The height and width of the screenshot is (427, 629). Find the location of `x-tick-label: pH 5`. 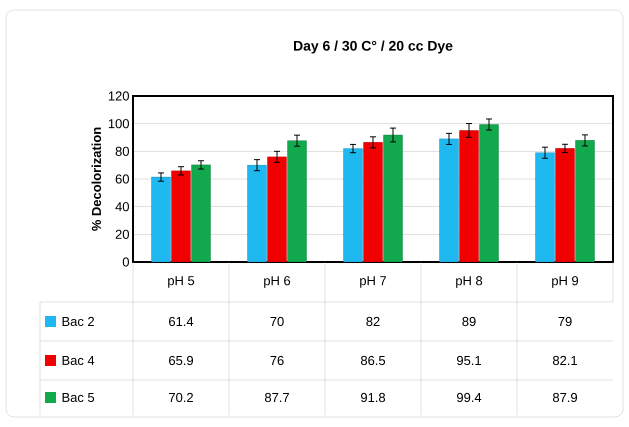

x-tick-label: pH 5 is located at coordinates (181, 282).